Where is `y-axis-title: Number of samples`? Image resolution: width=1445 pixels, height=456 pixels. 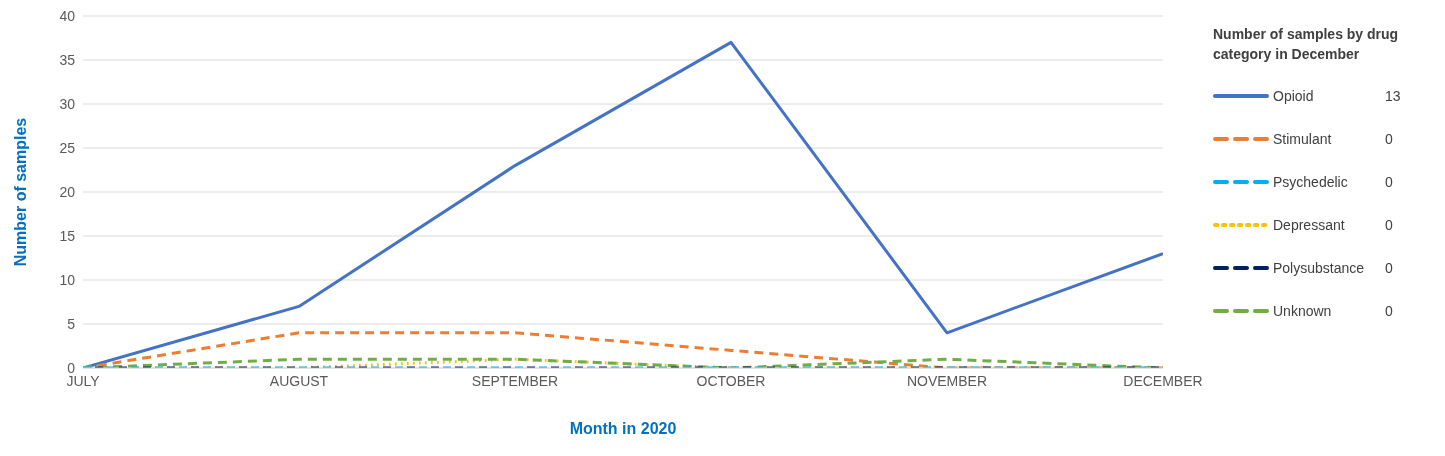 y-axis-title: Number of samples is located at coordinates (20, 192).